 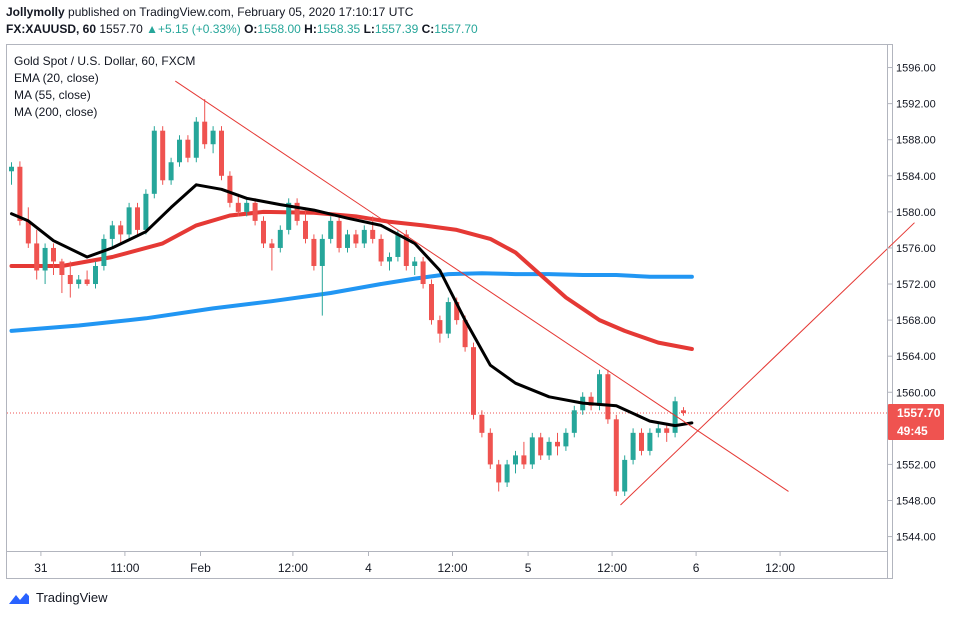 What do you see at coordinates (456, 29) in the screenshot?
I see `close-value: 1557.70` at bounding box center [456, 29].